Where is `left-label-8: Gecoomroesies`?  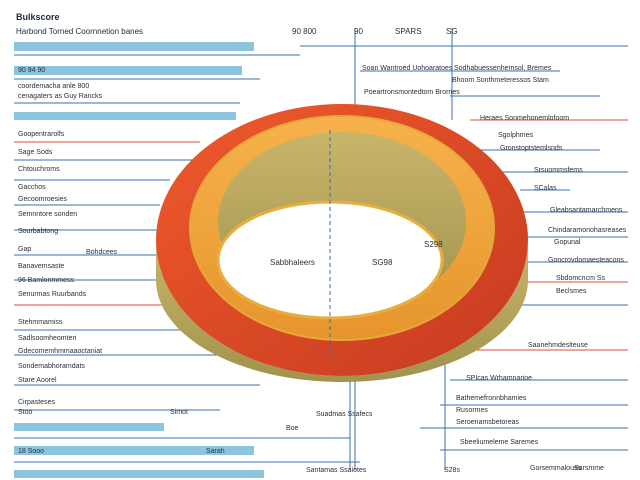
left-label-8: Gecoomroesies is located at coordinates (43, 199).